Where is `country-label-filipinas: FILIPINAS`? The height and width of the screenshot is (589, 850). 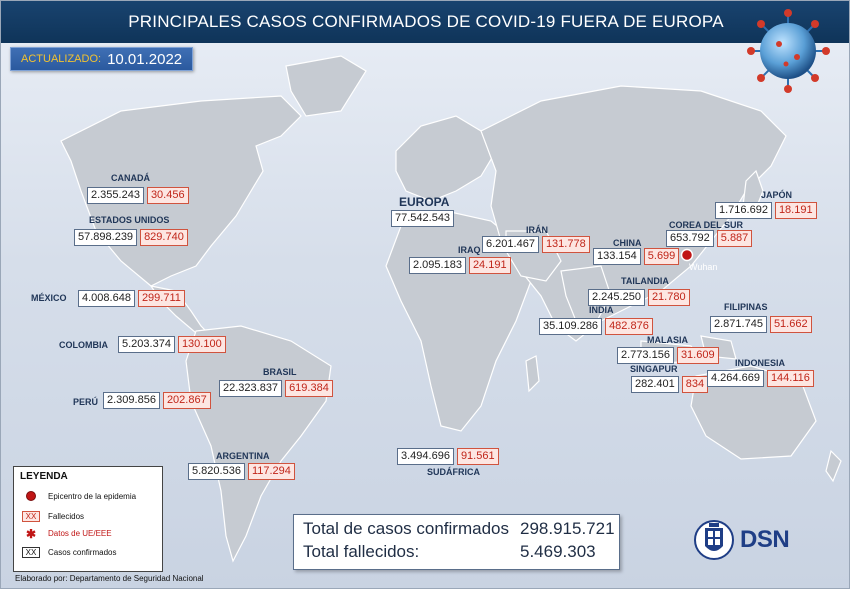 country-label-filipinas: FILIPINAS is located at coordinates (746, 307).